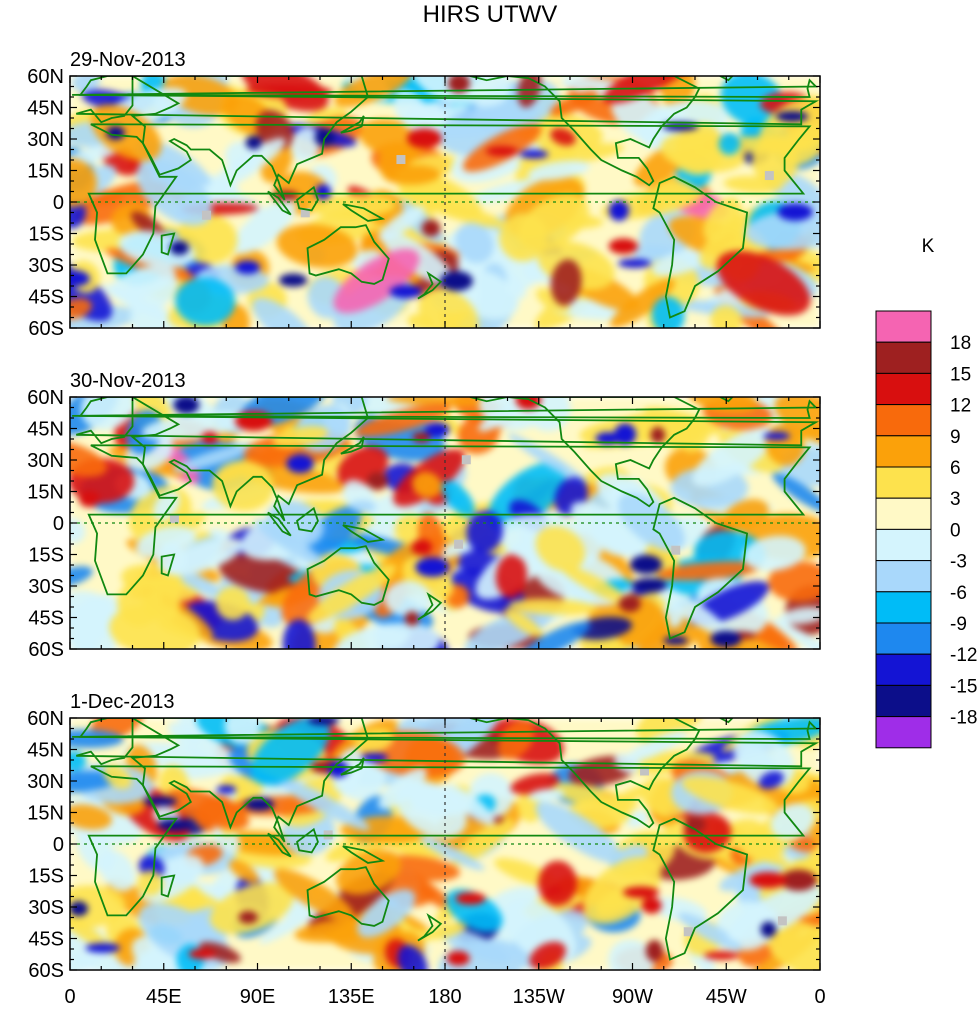 The image size is (980, 1014). Describe the element at coordinates (963, 686) in the screenshot. I see `colorbar-label: -15` at that location.